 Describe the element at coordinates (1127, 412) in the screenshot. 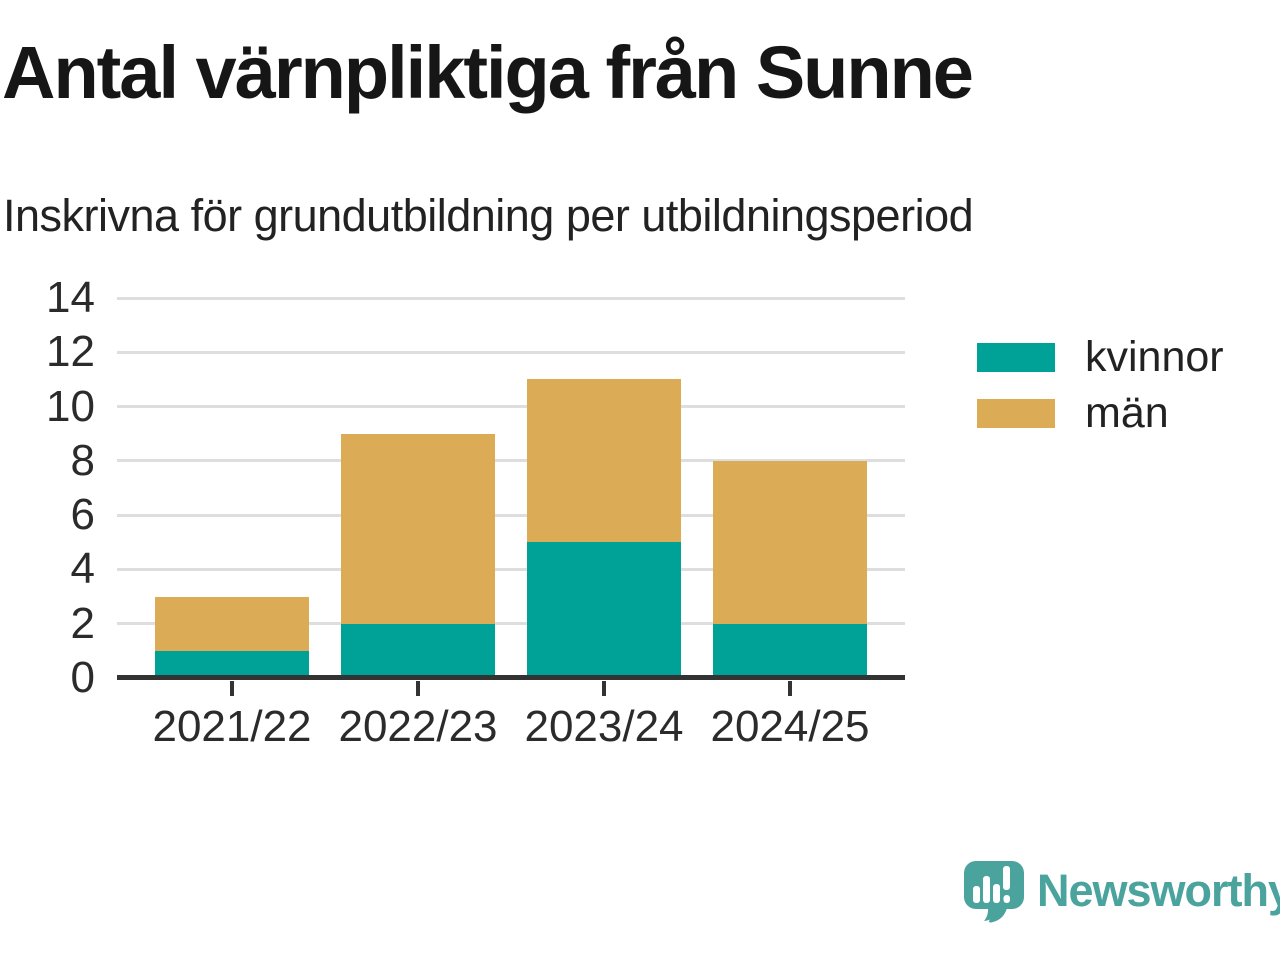

I see `legend-label: män` at that location.